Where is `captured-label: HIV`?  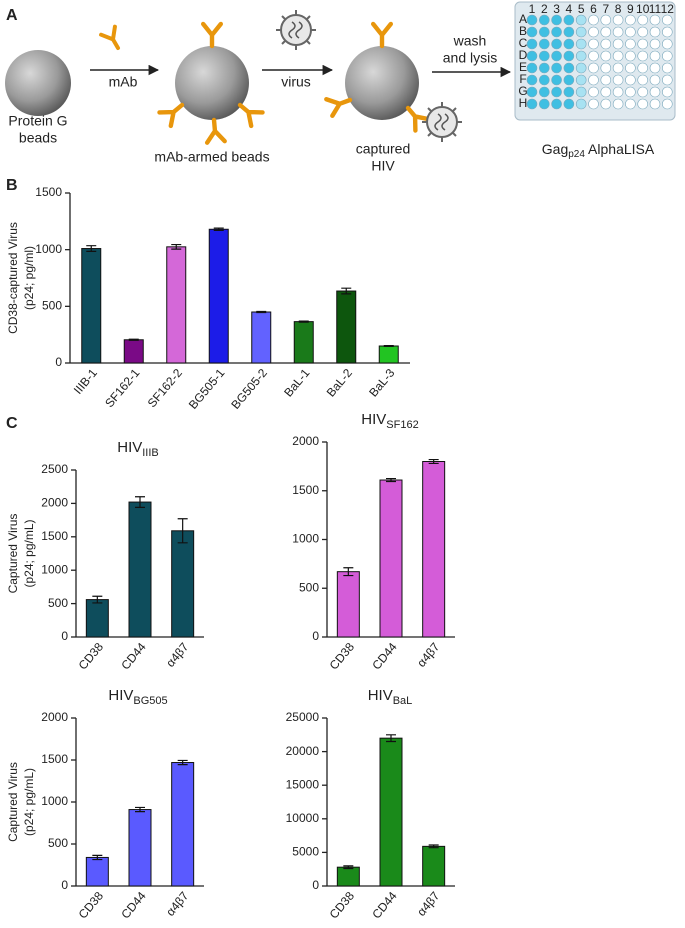 captured-label: HIV is located at coordinates (383, 166).